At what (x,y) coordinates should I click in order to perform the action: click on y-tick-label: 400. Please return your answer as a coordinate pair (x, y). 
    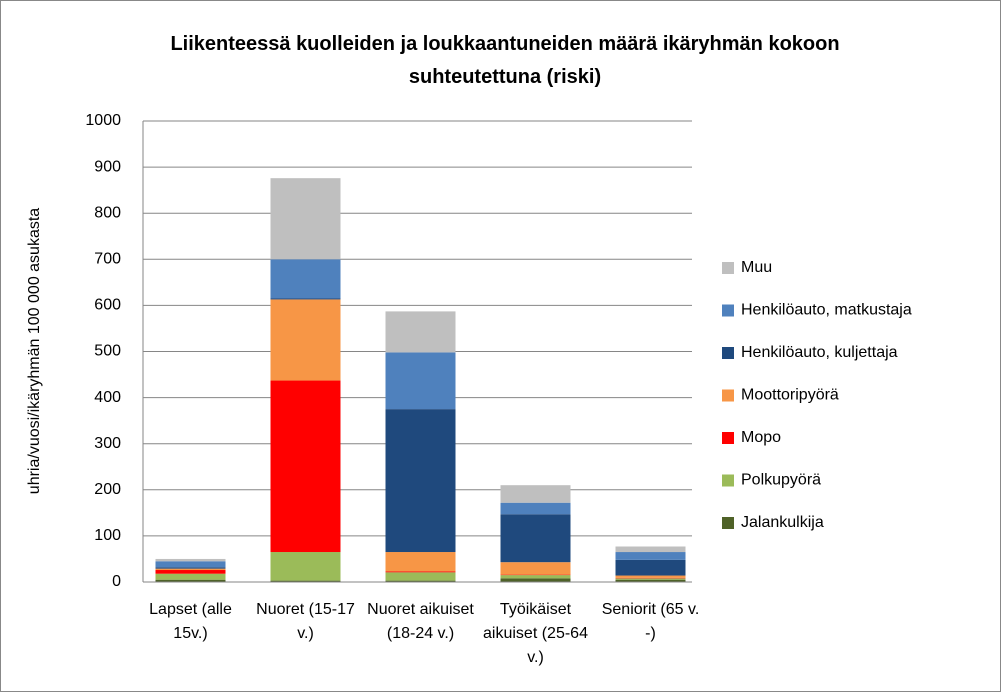
    Looking at the image, I should click on (107, 397).